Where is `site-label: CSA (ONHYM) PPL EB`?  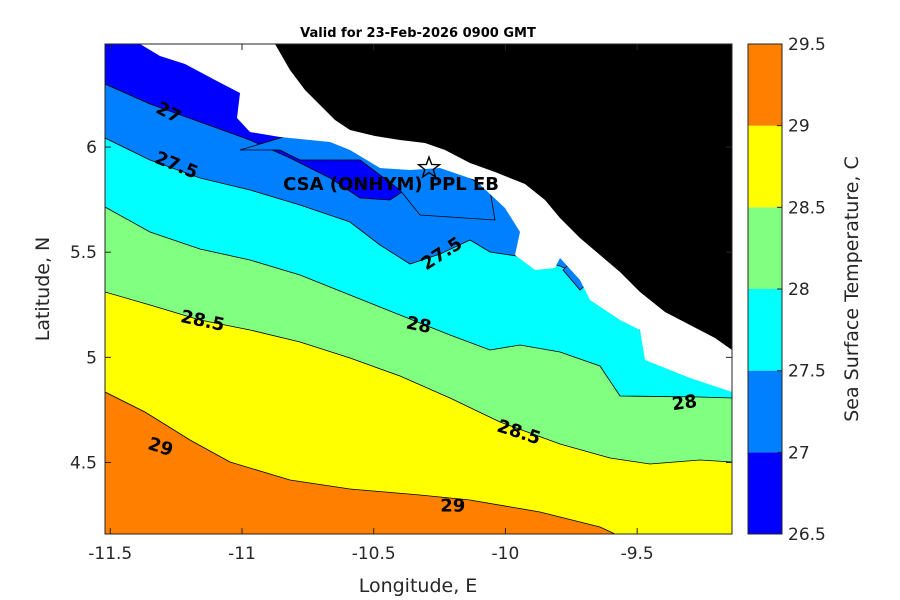
site-label: CSA (ONHYM) PPL EB is located at coordinates (391, 184).